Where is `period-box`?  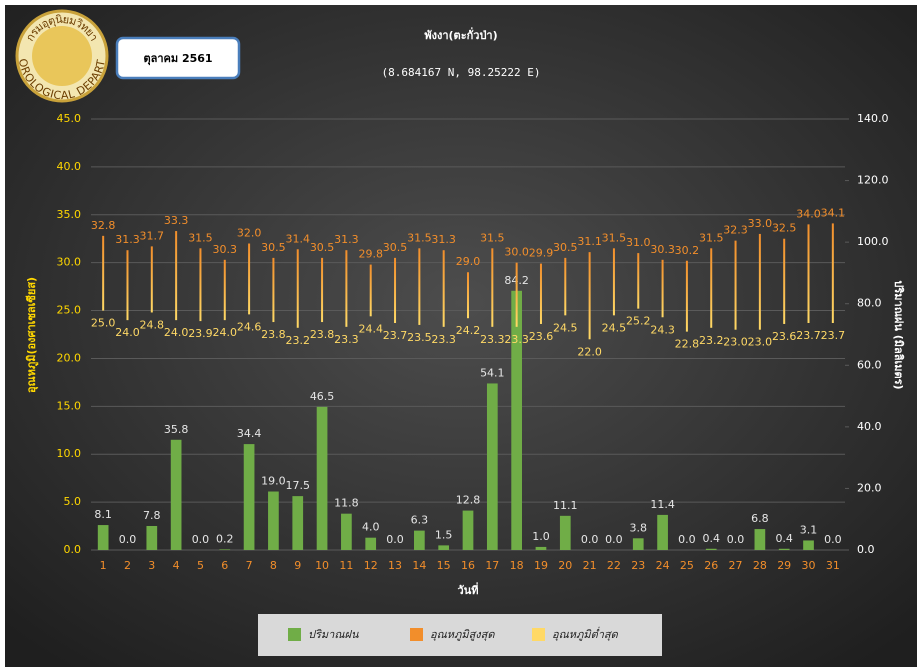 period-box is located at coordinates (178, 58).